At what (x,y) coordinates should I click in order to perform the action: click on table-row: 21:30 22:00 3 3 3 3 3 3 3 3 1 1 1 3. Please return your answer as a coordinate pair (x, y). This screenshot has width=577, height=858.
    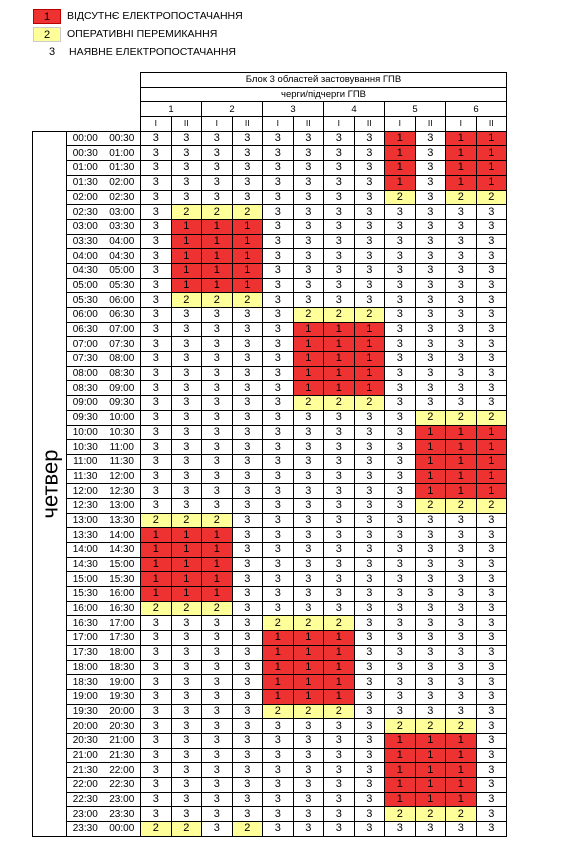
    Looking at the image, I should click on (270, 770).